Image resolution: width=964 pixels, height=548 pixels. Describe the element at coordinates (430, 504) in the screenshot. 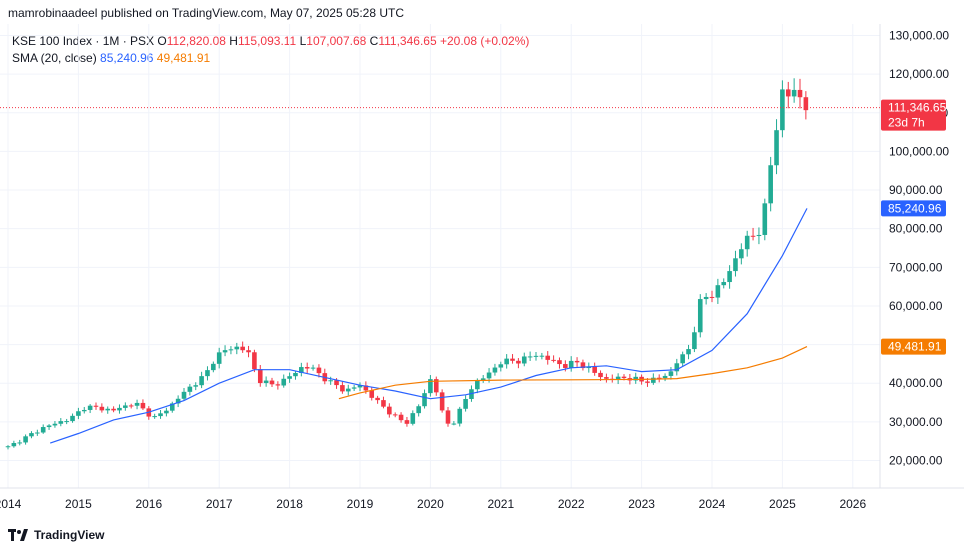

I see `x-tick-label: 2020` at that location.